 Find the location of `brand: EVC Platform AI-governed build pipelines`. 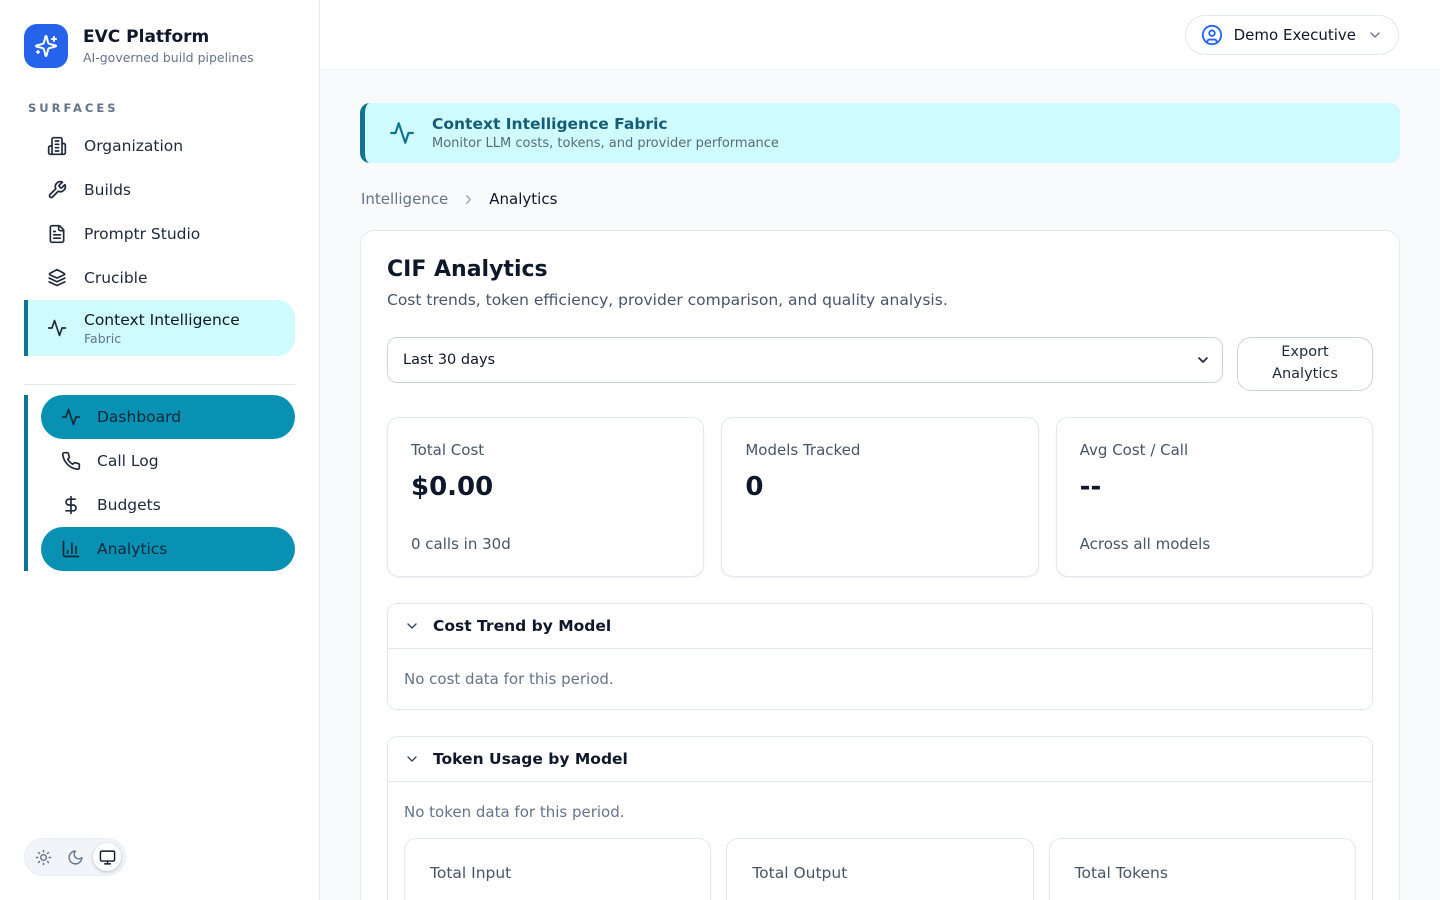

brand: EVC Platform AI-governed build pipelines is located at coordinates (159, 46).